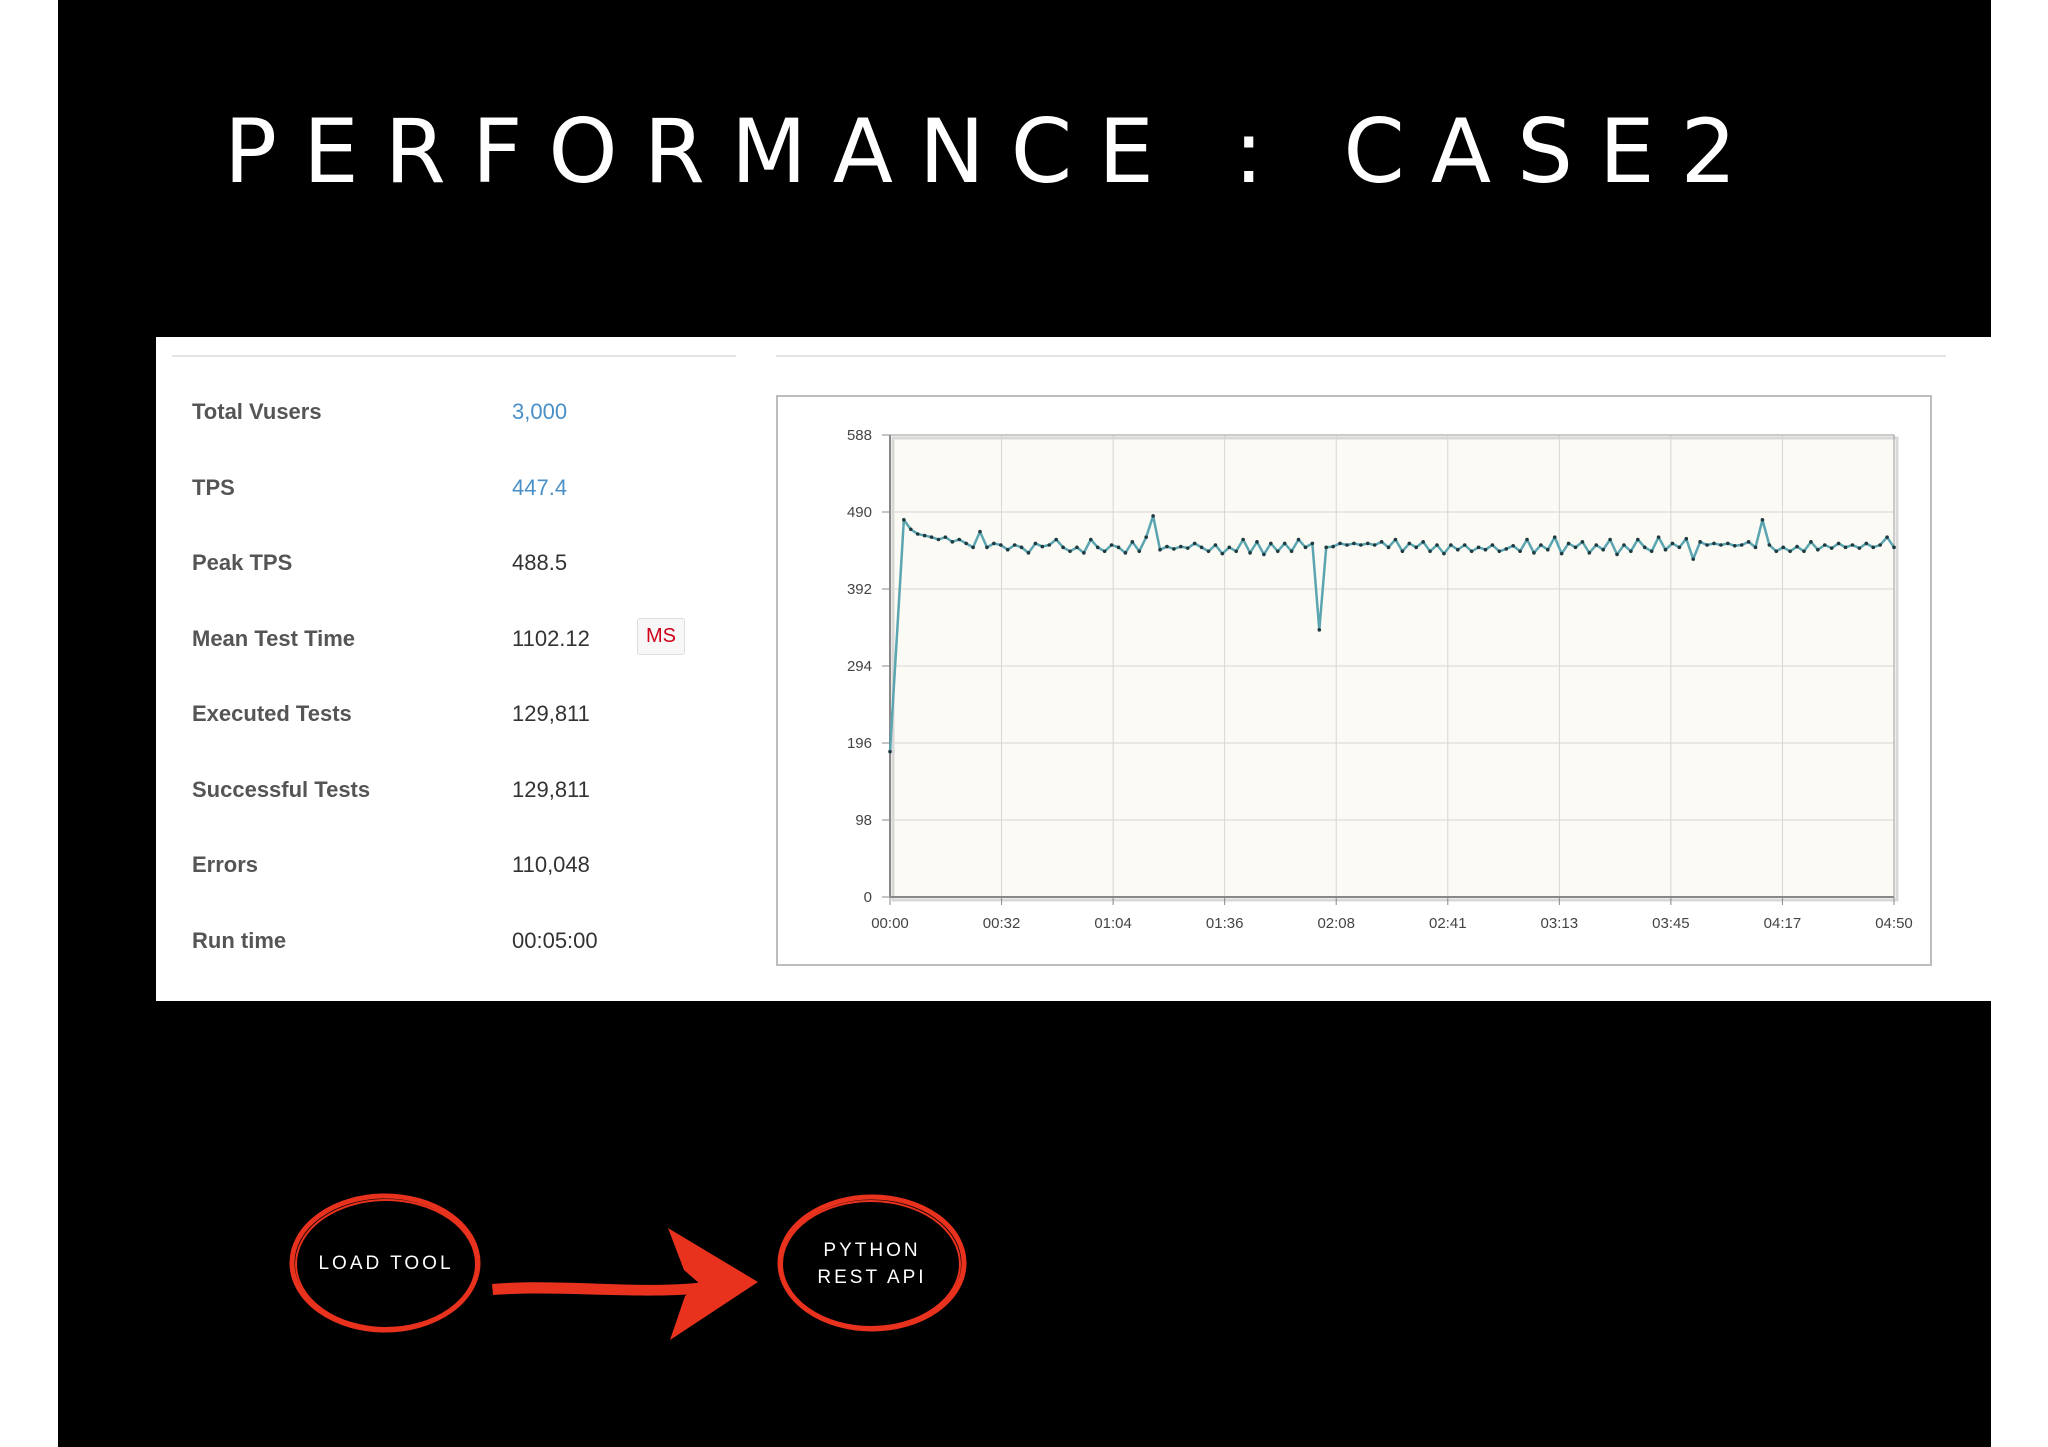 Image resolution: width=2048 pixels, height=1447 pixels. What do you see at coordinates (386, 1263) in the screenshot?
I see `load-tool-label: LOAD TOOL` at bounding box center [386, 1263].